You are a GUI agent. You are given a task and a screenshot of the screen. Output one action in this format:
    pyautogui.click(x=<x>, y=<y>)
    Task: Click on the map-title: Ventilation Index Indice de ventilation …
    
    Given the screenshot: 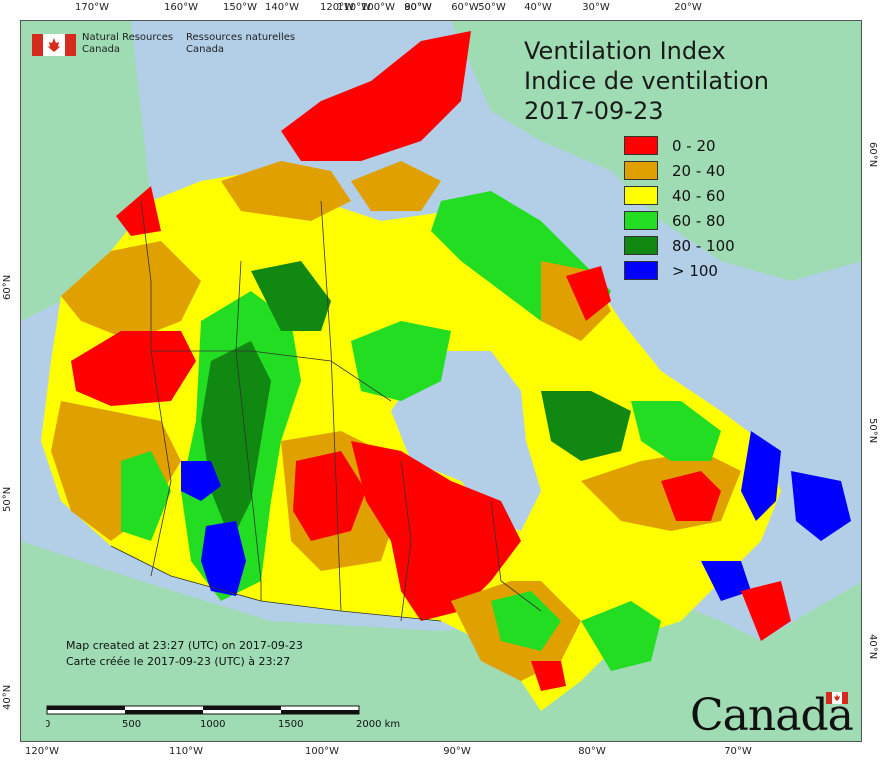 What is the action you would take?
    pyautogui.click(x=646, y=81)
    